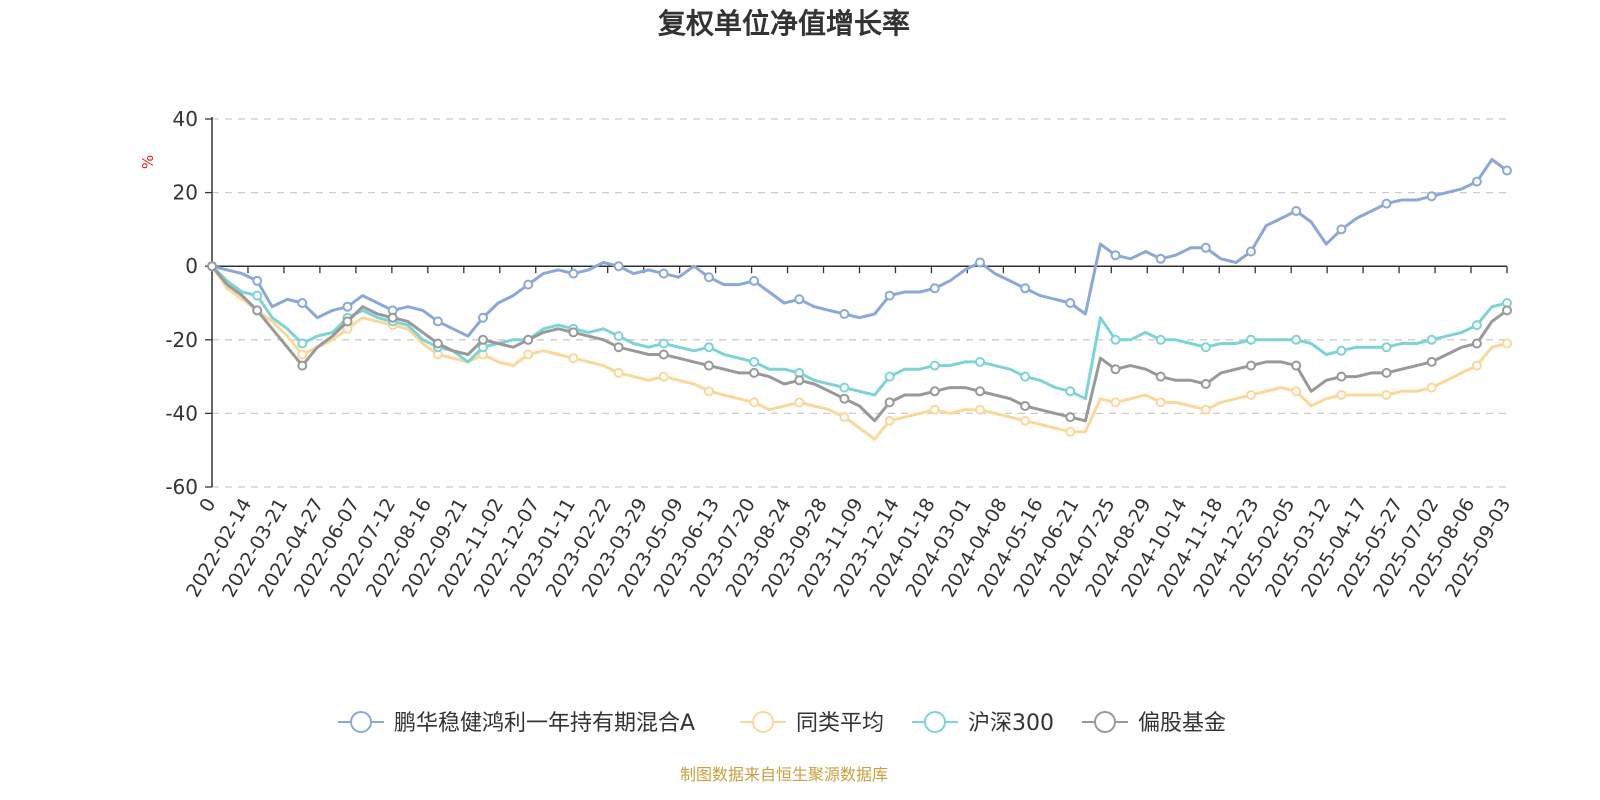  Describe the element at coordinates (181, 413) in the screenshot. I see `y-tick-label: -40` at that location.